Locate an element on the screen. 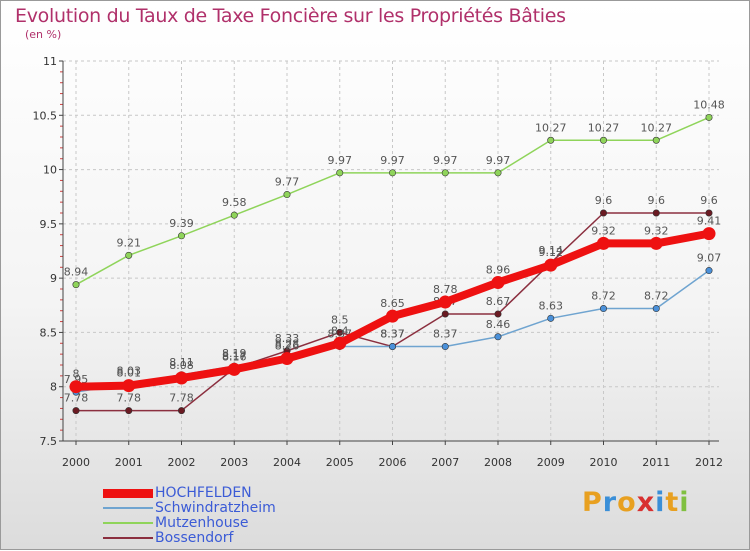 The image size is (750, 551). data-label: 8.17 is located at coordinates (234, 355).